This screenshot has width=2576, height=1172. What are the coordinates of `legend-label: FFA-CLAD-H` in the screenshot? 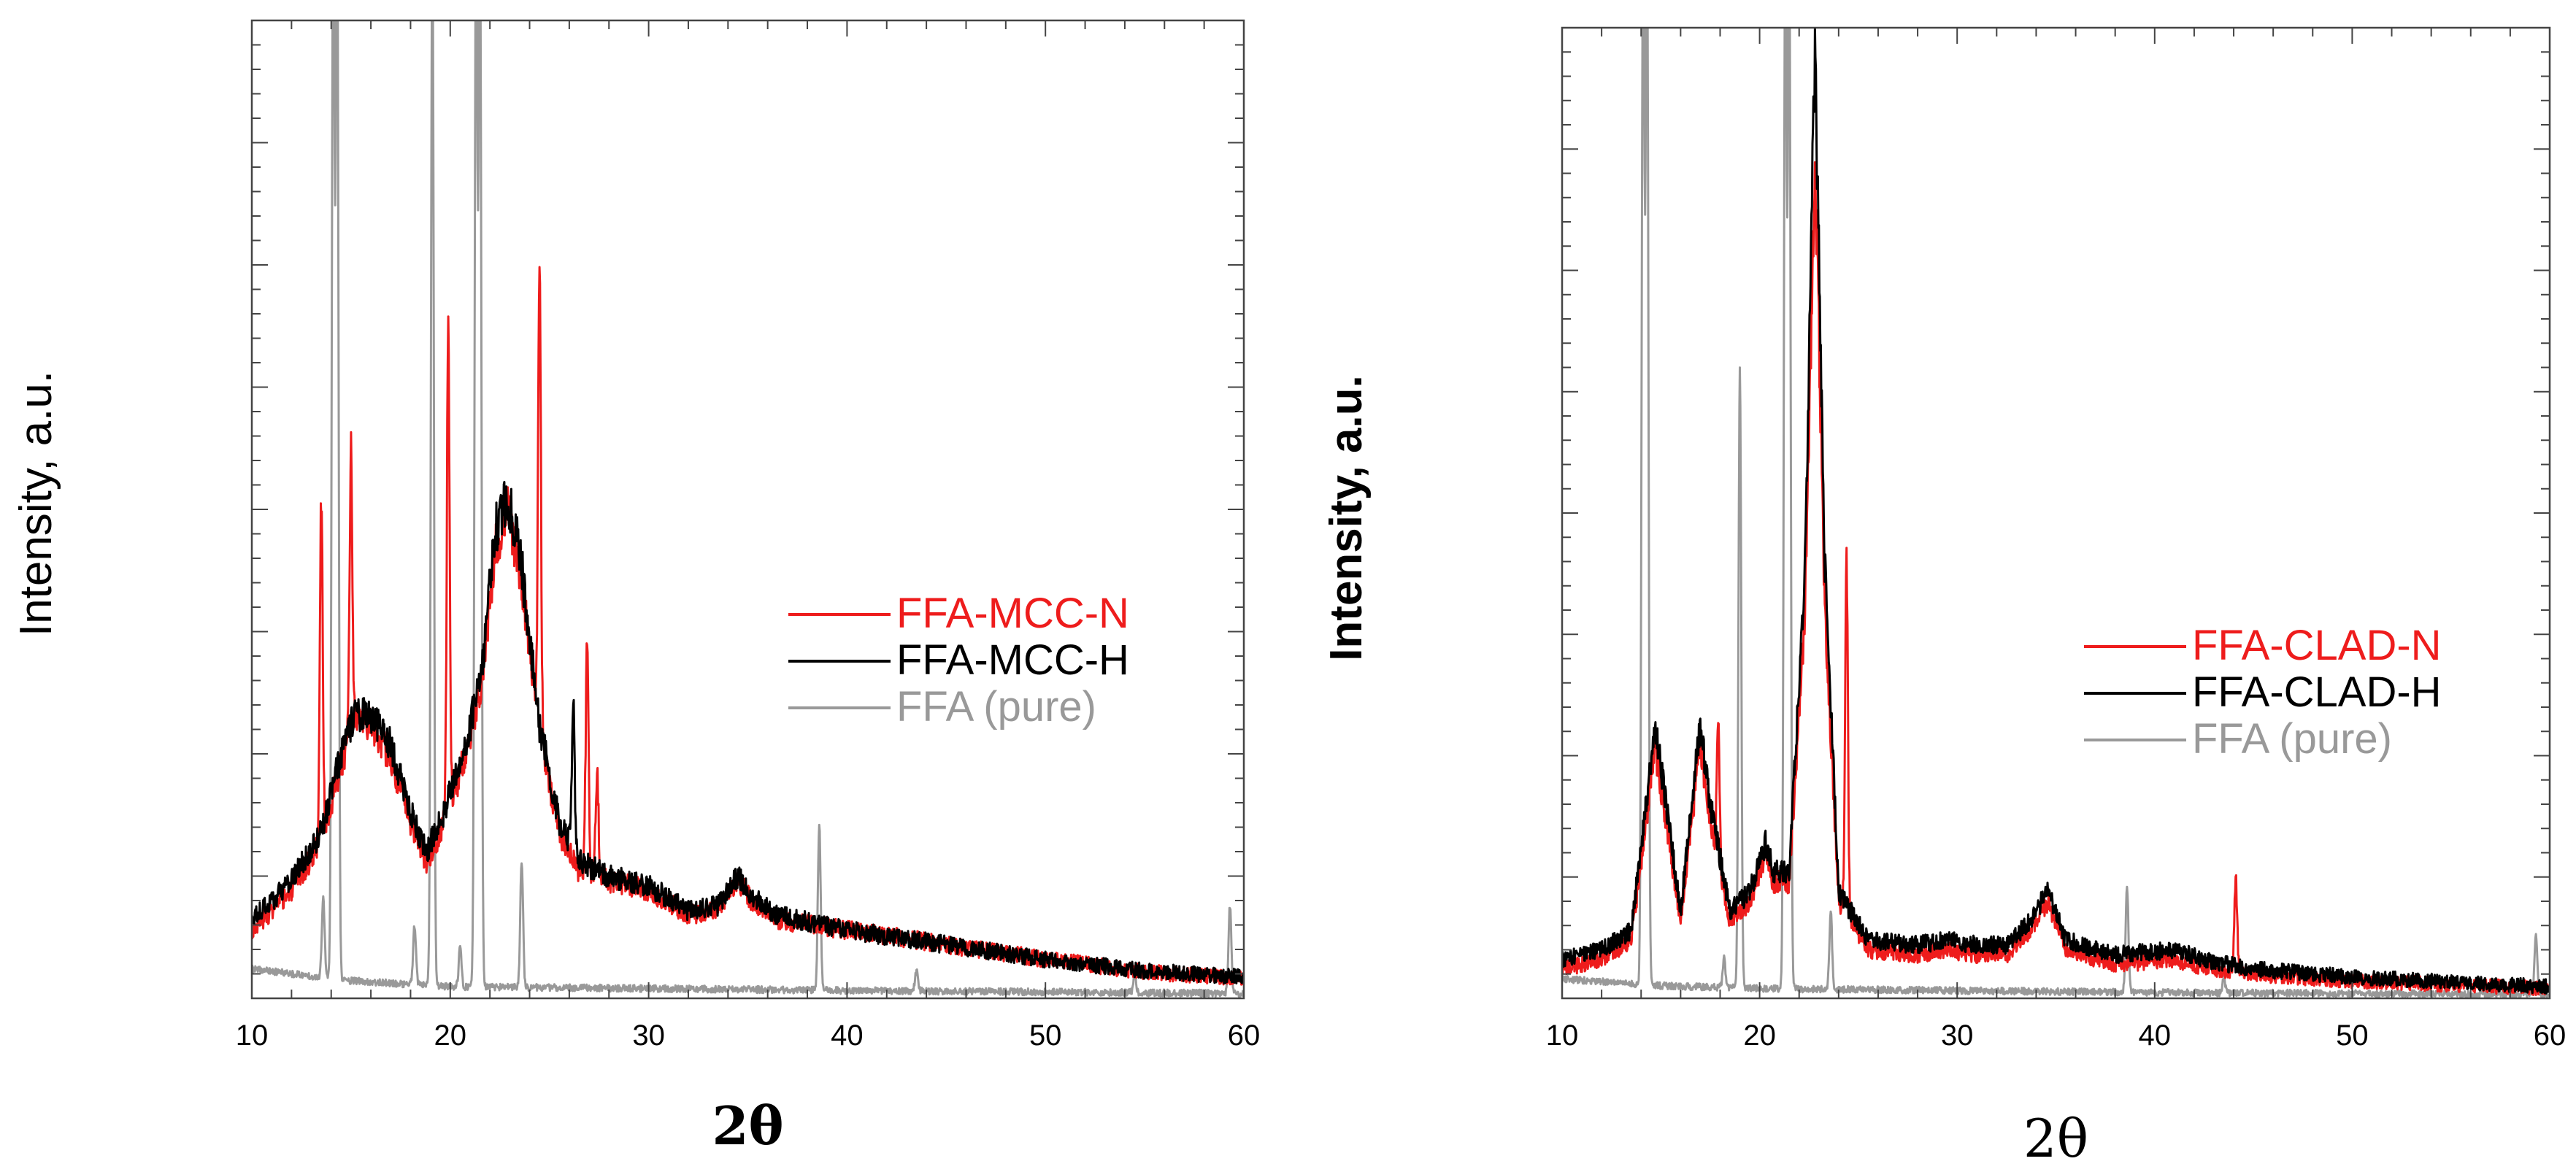 It's located at (2317, 692).